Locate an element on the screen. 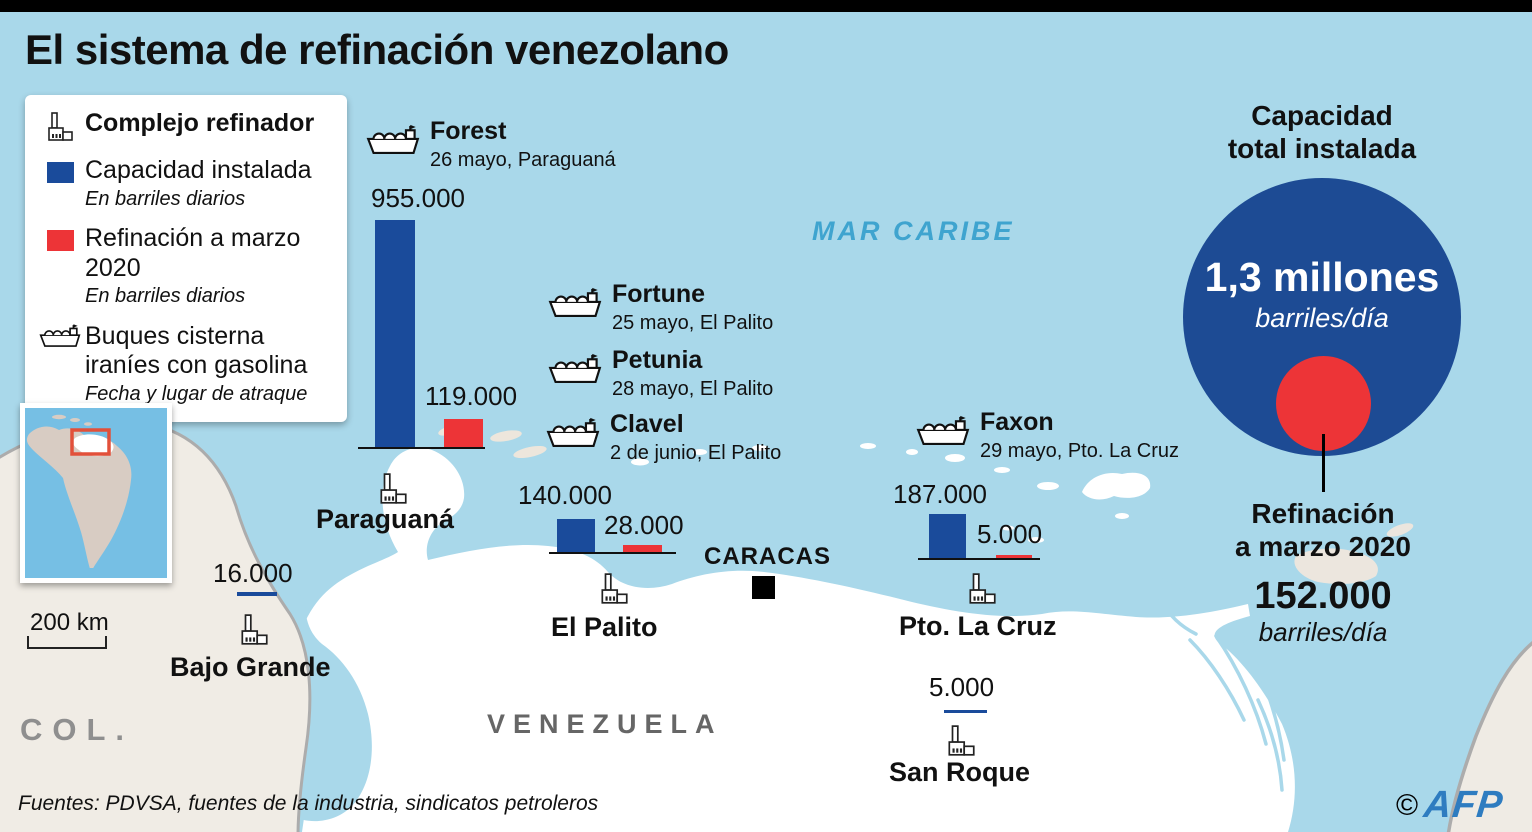 This screenshot has width=1532, height=832. ship-name: Petunia is located at coordinates (657, 360).